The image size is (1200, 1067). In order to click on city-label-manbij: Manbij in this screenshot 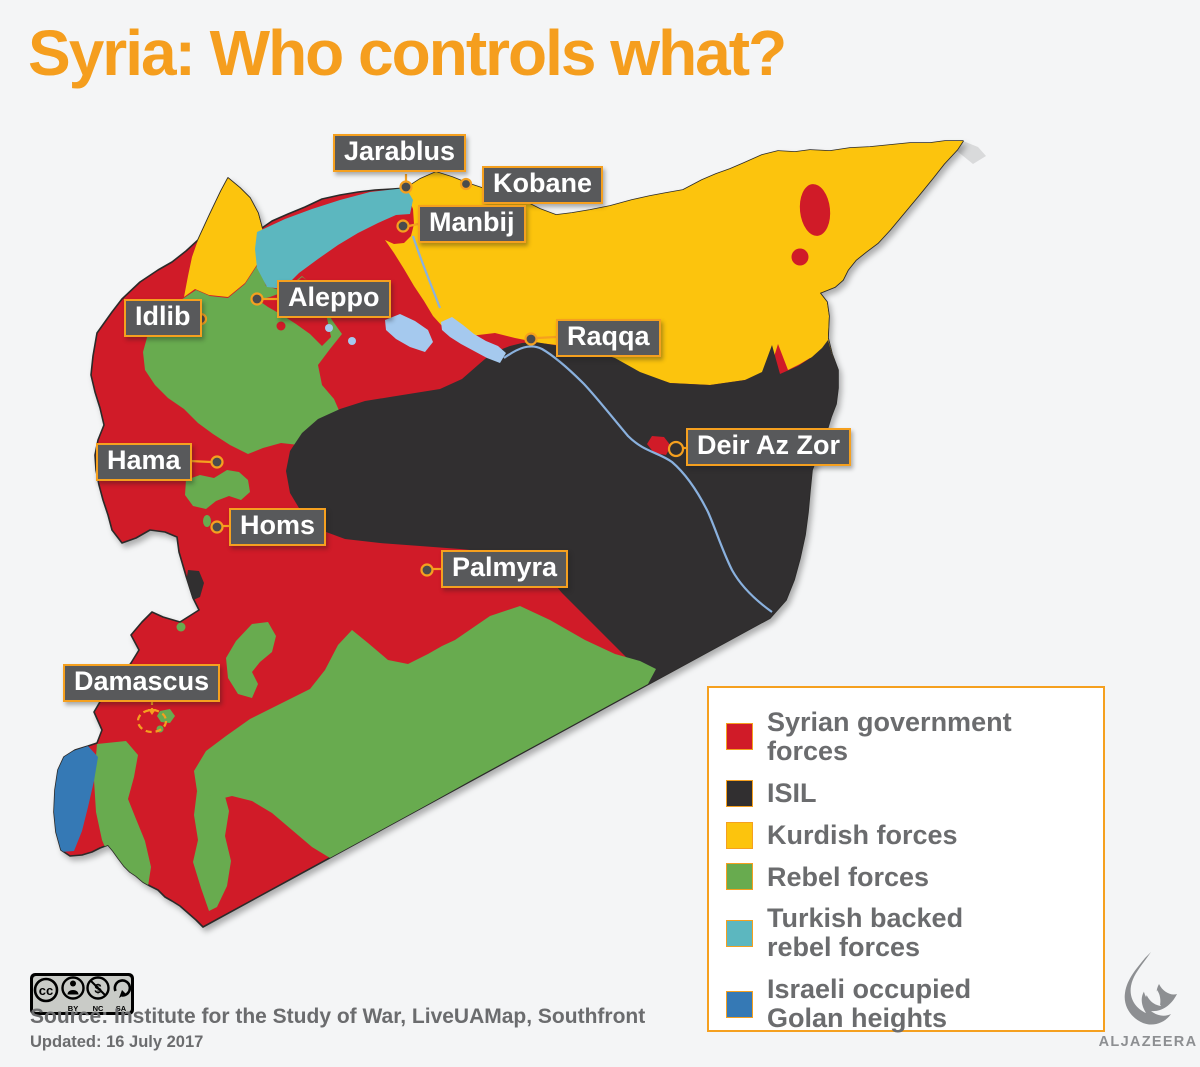, I will do `click(472, 224)`.